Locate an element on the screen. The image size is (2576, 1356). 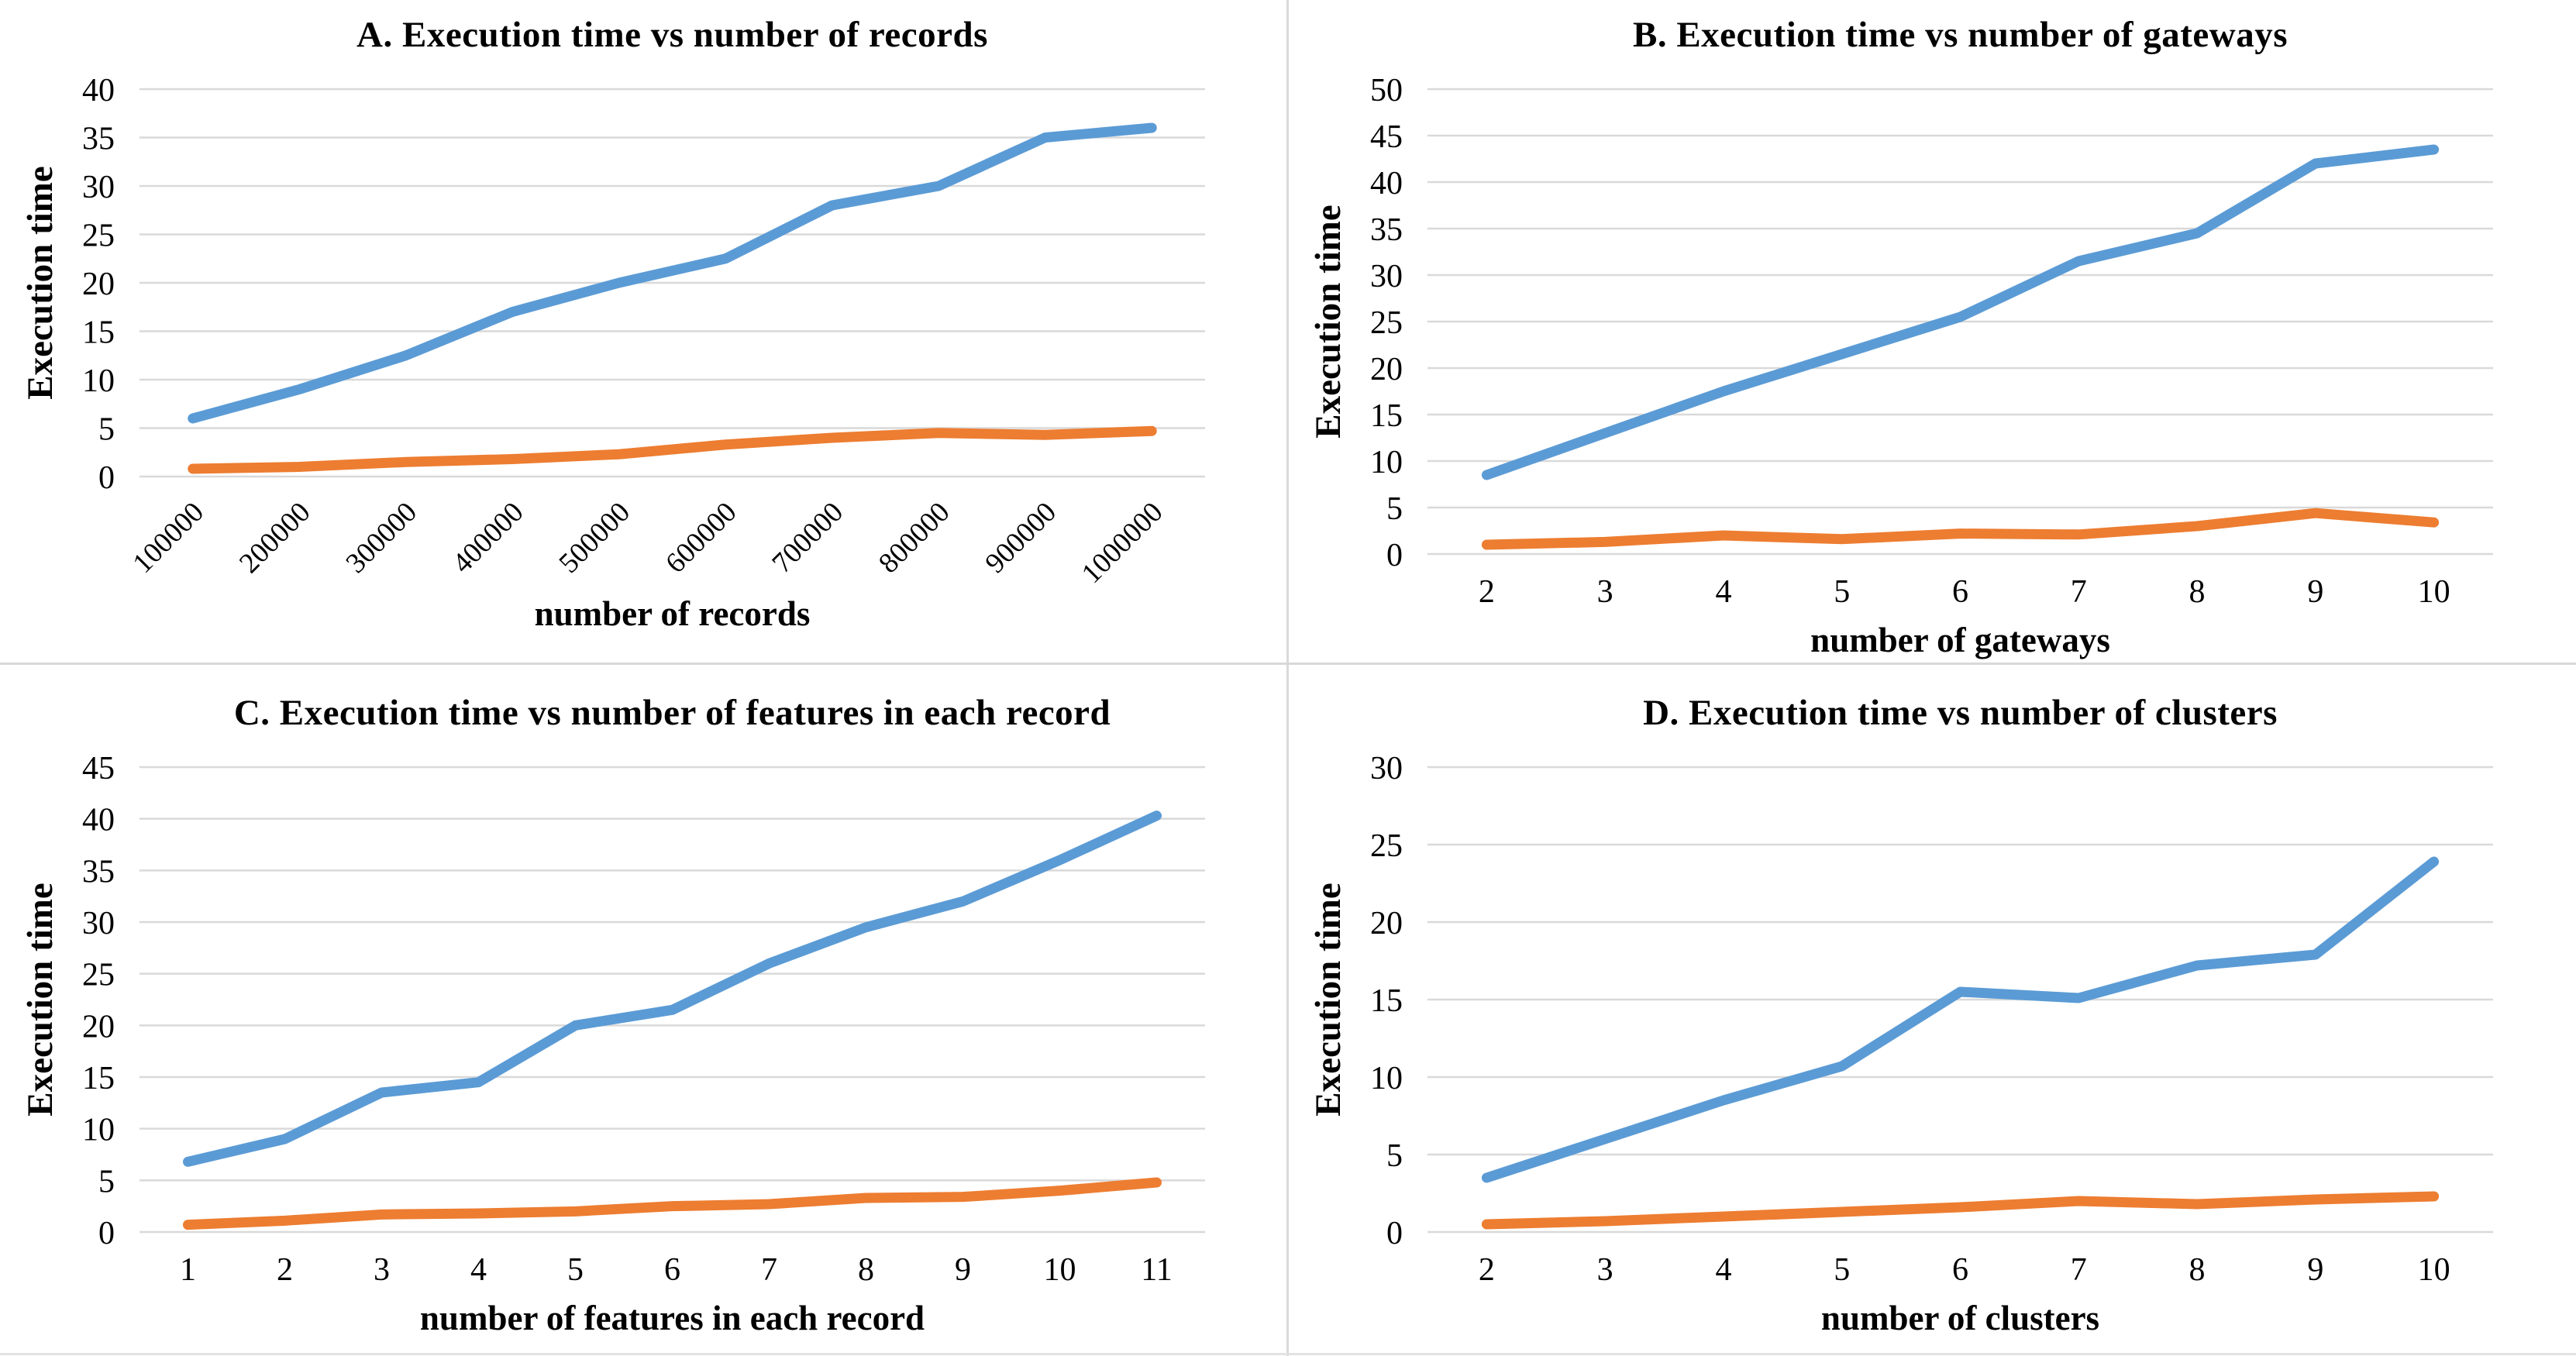
page-bottom-border is located at coordinates (1288, 1354).